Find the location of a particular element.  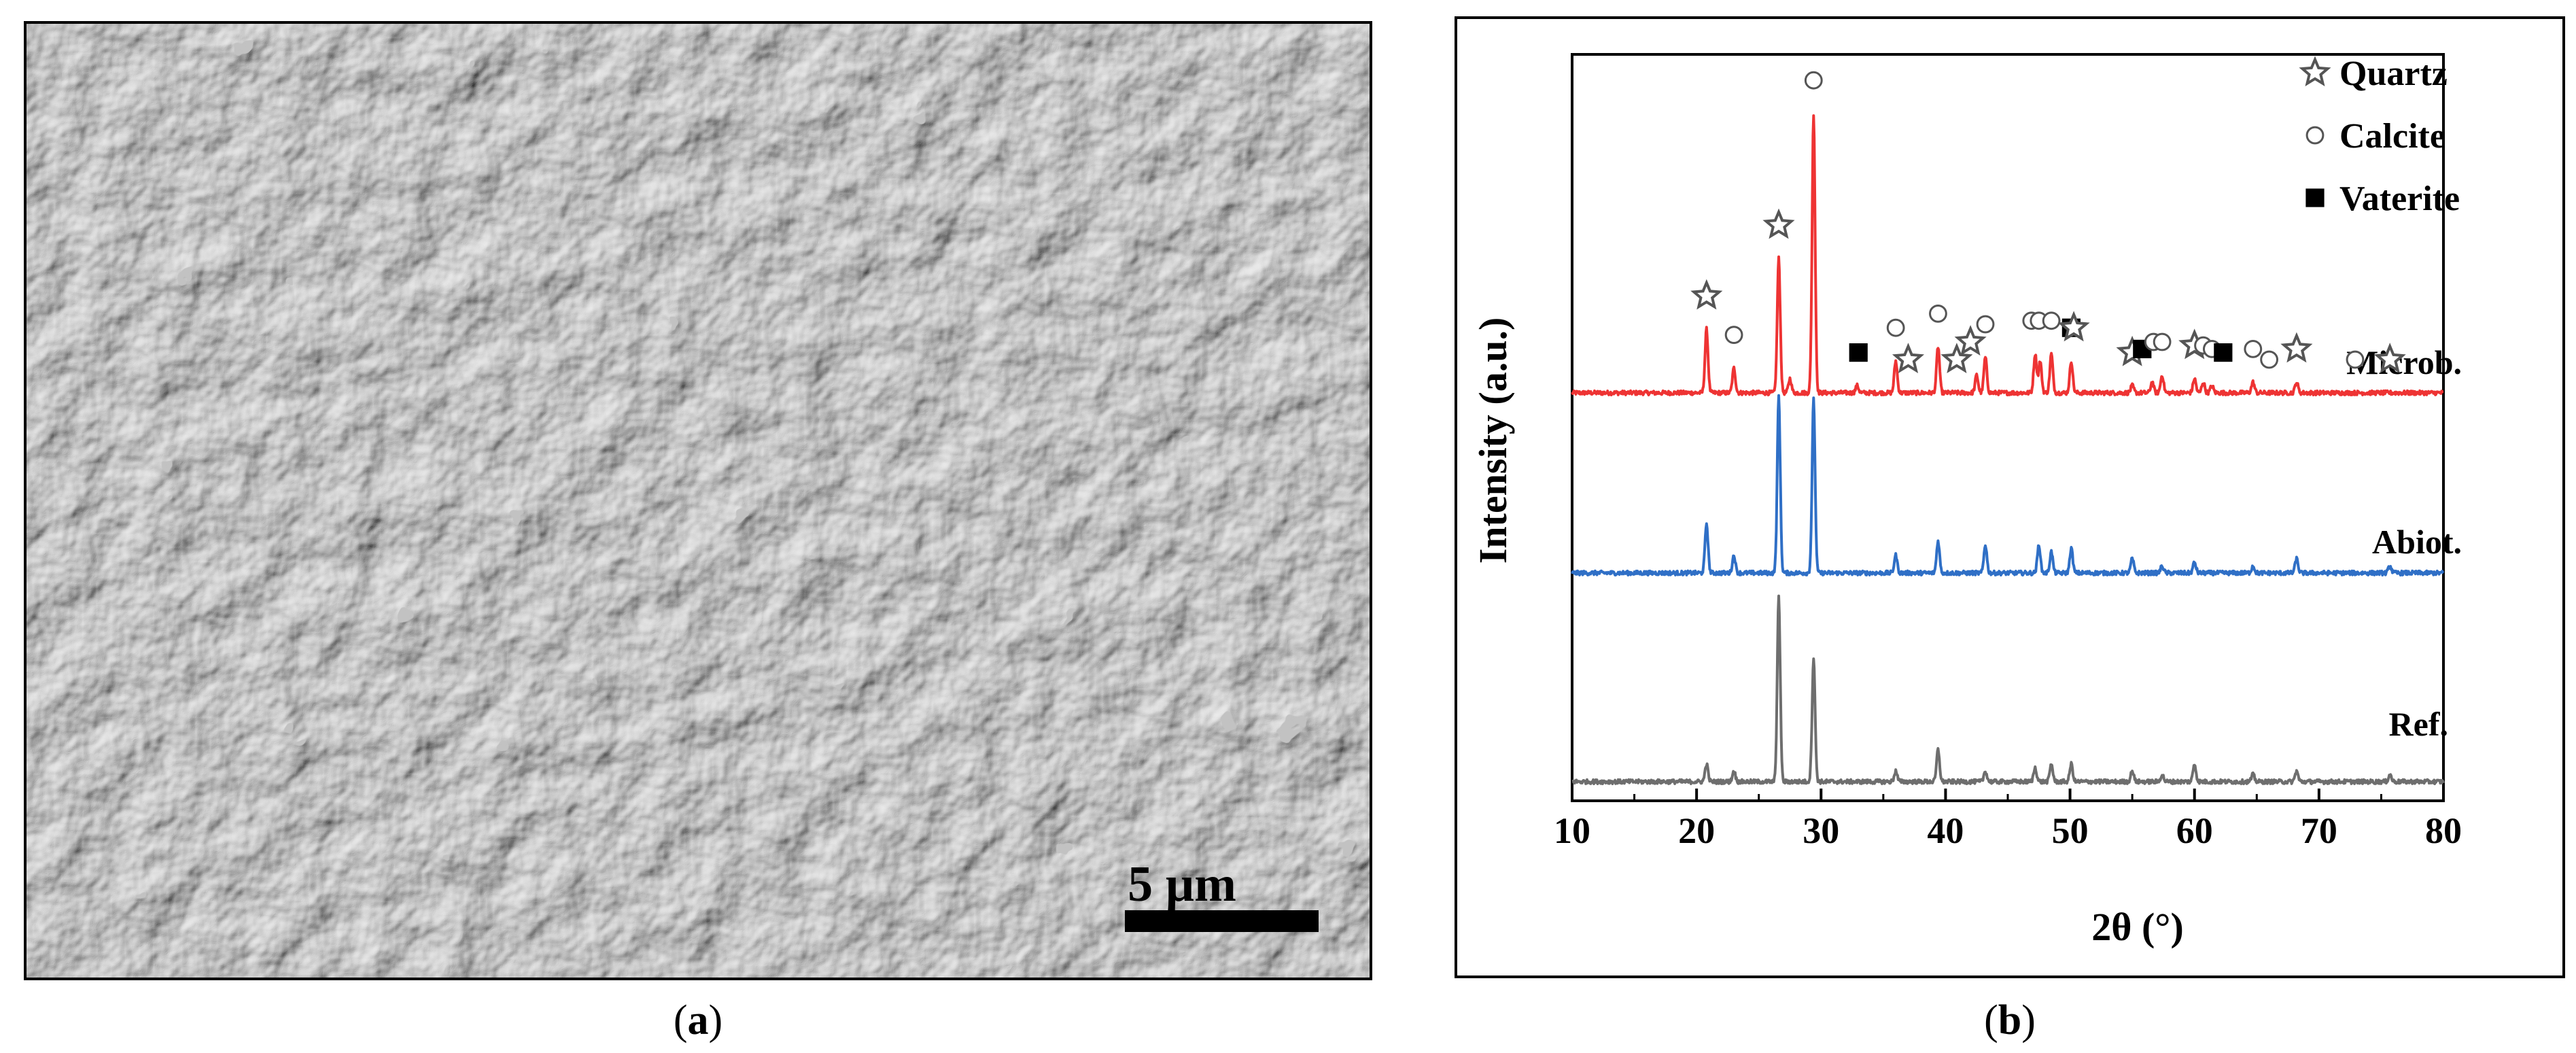

legend-label-quartz: Quartz is located at coordinates (2393, 73).